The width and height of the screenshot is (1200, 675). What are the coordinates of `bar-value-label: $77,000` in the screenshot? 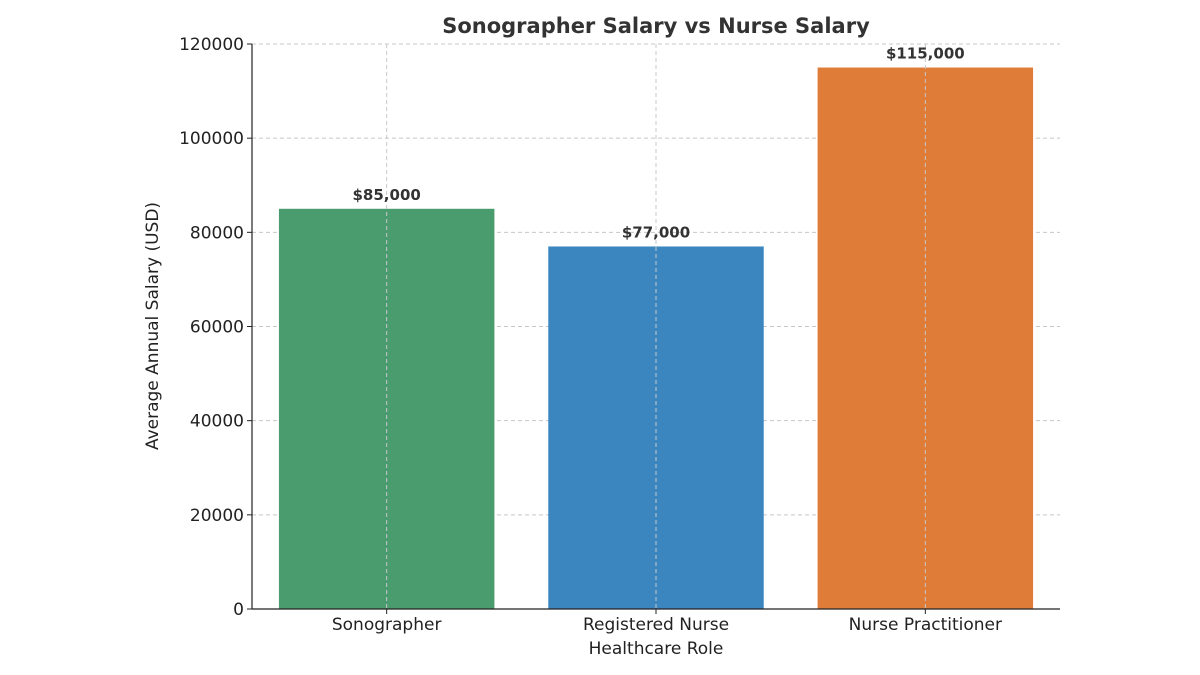 It's located at (656, 232).